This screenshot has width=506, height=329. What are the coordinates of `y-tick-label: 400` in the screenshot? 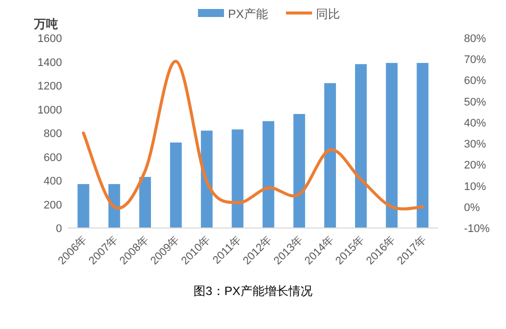 It's located at (53, 182).